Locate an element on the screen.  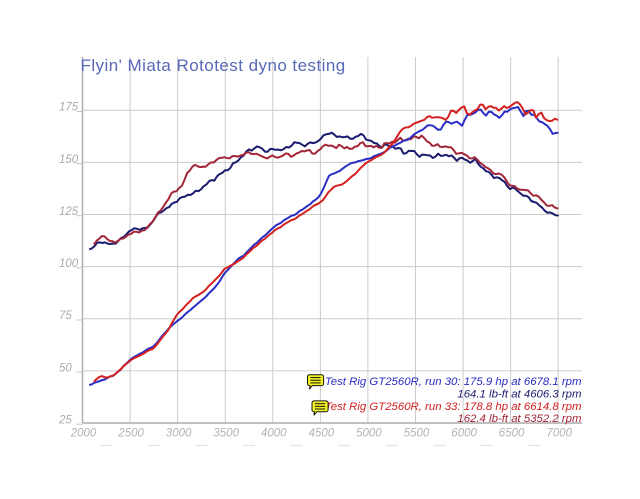
svg-text: 6500 is located at coordinates (512, 434).